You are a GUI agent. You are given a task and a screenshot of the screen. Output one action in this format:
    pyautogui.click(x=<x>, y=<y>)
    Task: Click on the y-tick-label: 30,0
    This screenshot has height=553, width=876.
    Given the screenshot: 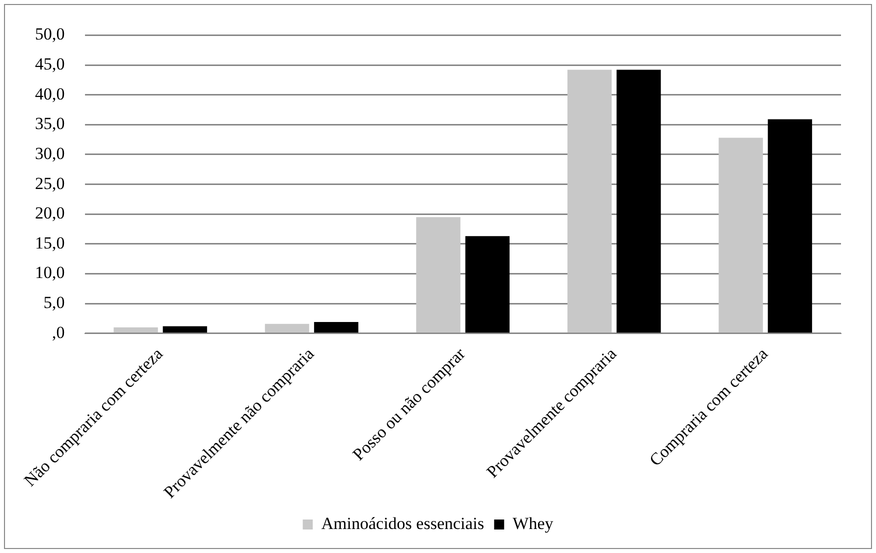 What is the action you would take?
    pyautogui.click(x=50, y=153)
    